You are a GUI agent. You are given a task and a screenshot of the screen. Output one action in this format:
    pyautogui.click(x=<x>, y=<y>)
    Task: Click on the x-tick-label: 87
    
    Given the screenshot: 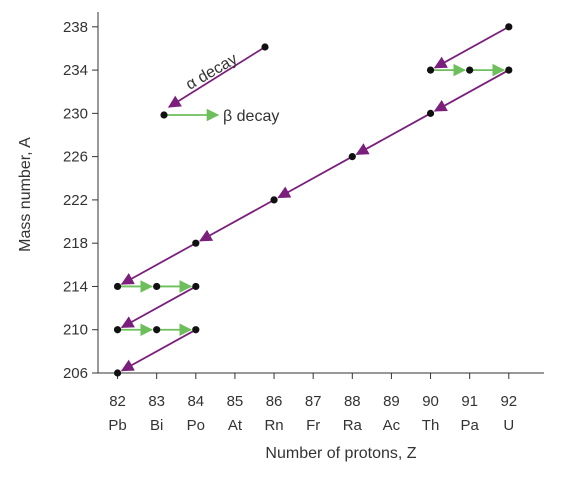 What is the action you would take?
    pyautogui.click(x=313, y=401)
    